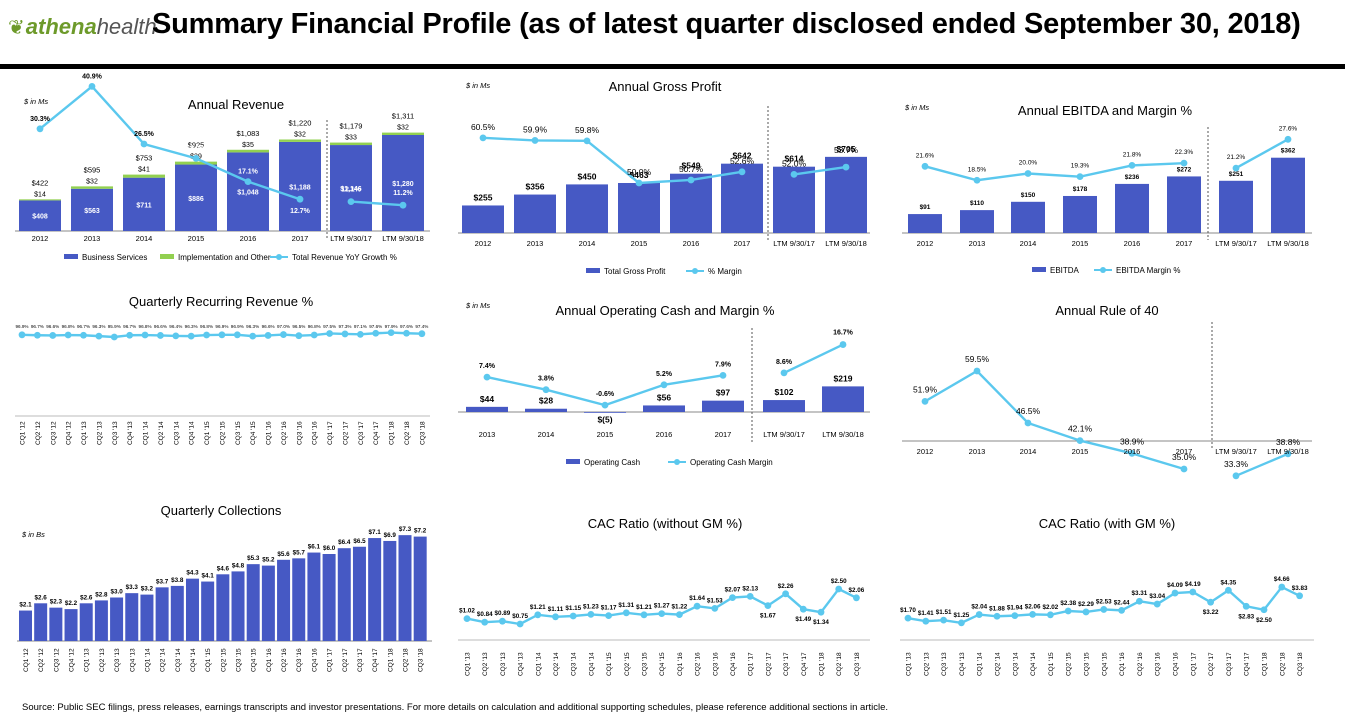 The height and width of the screenshot is (720, 1358). I want to click on line-label-cac: $1.49, so click(803, 619).